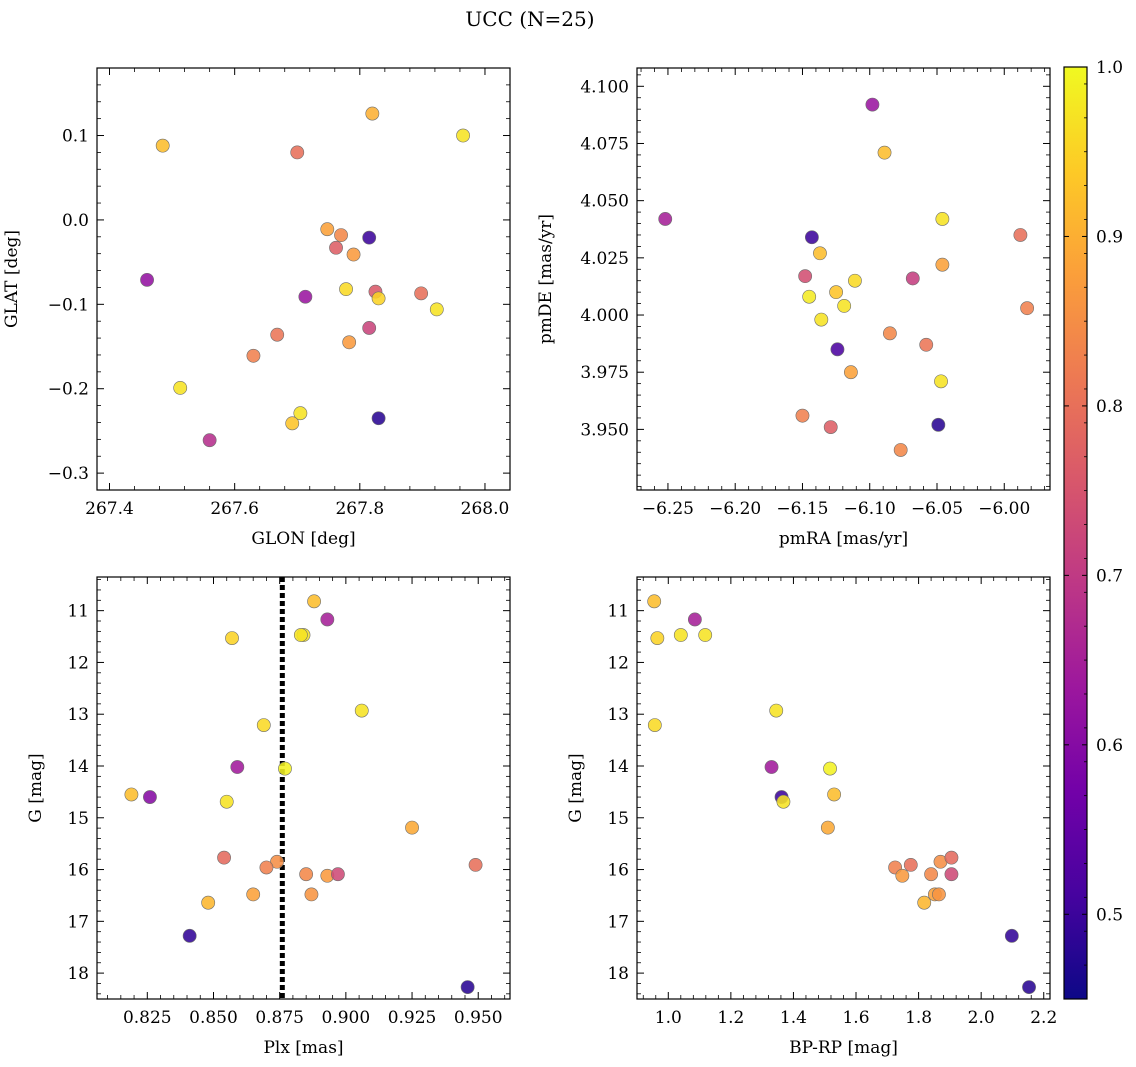  Describe the element at coordinates (1109, 68) in the screenshot. I see `colorbar-tick-label: 1.0` at that location.